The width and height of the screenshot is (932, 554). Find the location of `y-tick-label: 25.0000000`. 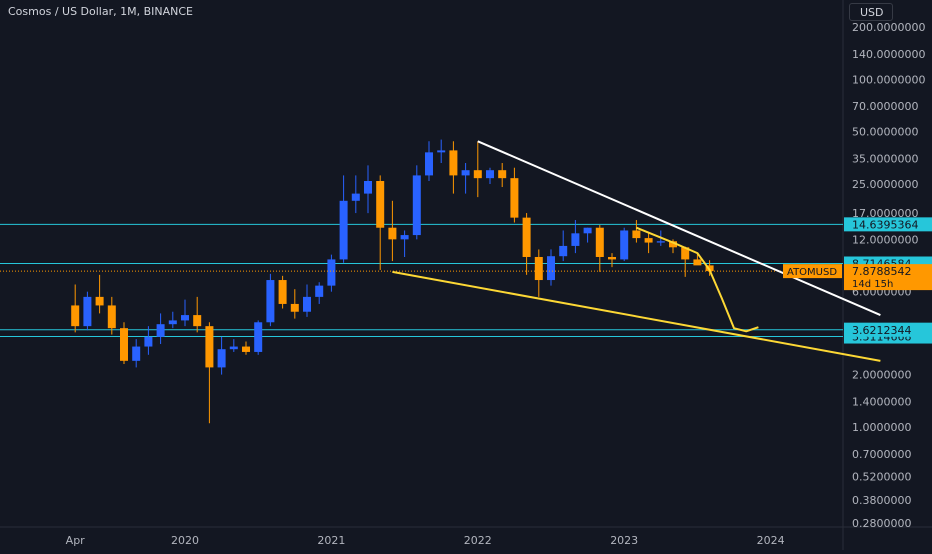

y-tick-label: 25.0000000 is located at coordinates (885, 184).